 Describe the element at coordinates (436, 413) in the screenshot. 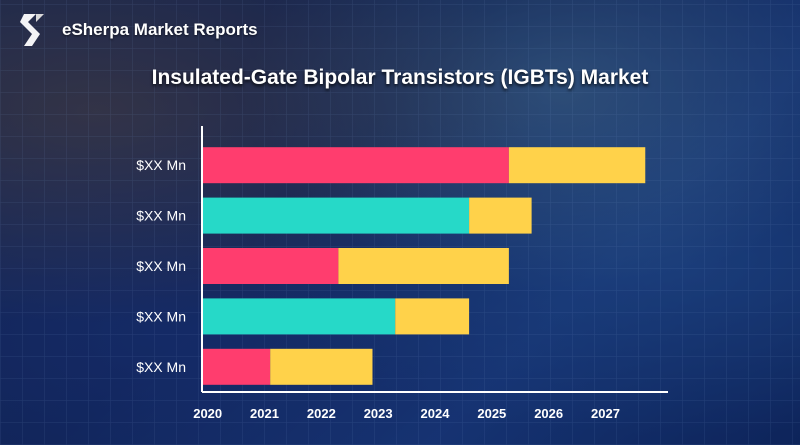

I see `x-tick-label: 2024` at that location.